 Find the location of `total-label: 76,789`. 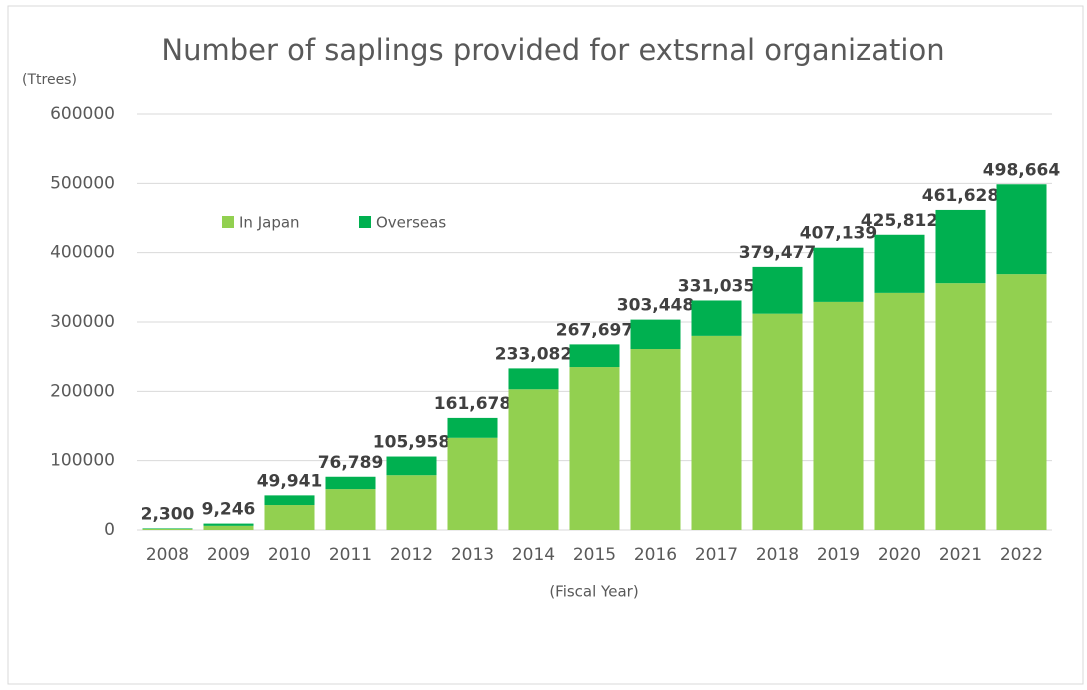

total-label: 76,789 is located at coordinates (351, 463).